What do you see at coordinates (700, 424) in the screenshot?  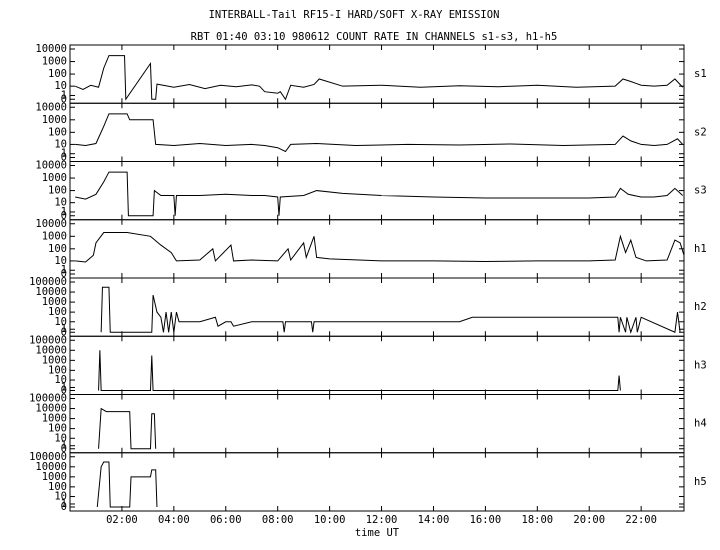 I see `panel-label: h4` at bounding box center [700, 424].